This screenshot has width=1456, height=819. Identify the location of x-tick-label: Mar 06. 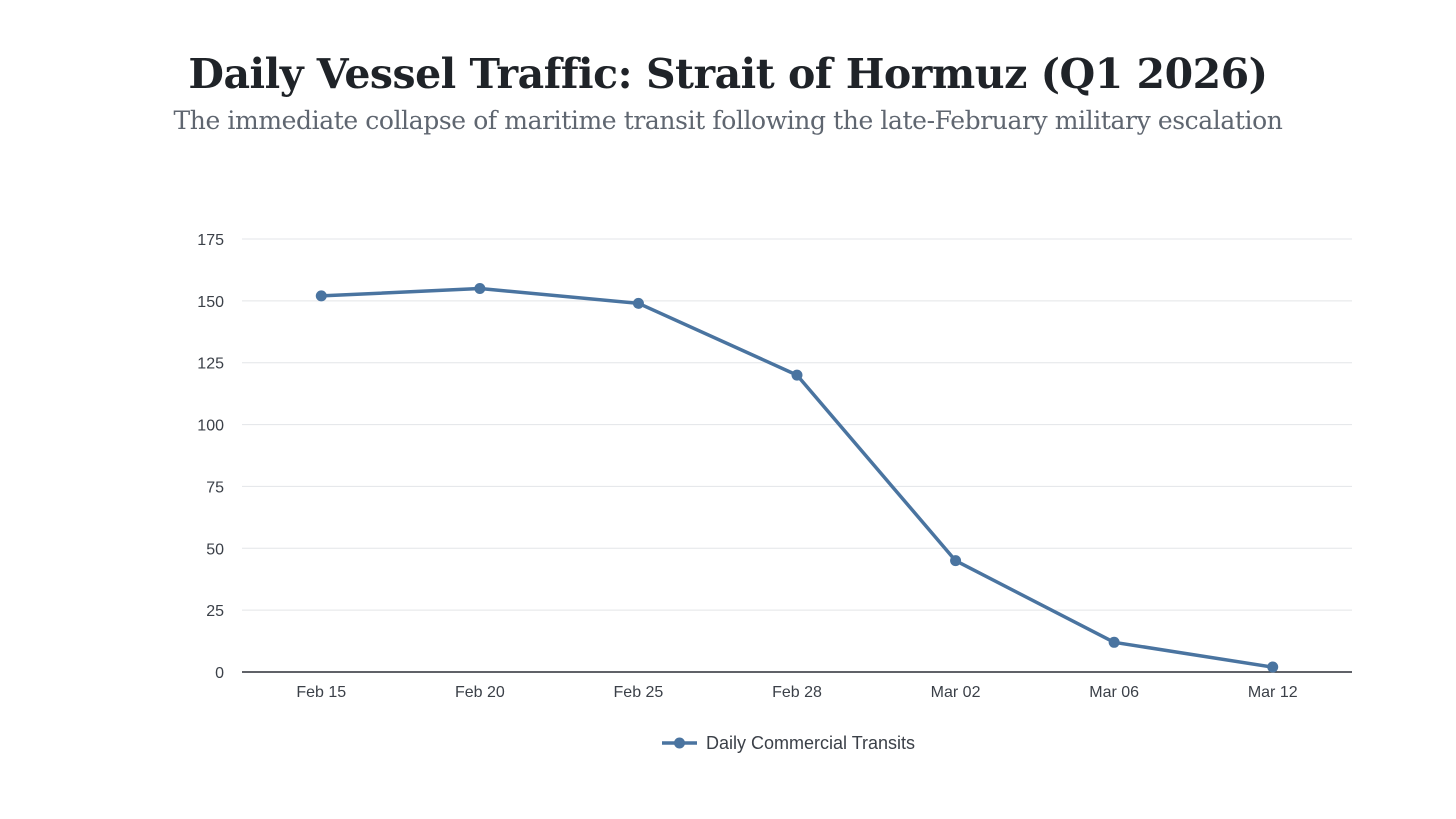
(1114, 692).